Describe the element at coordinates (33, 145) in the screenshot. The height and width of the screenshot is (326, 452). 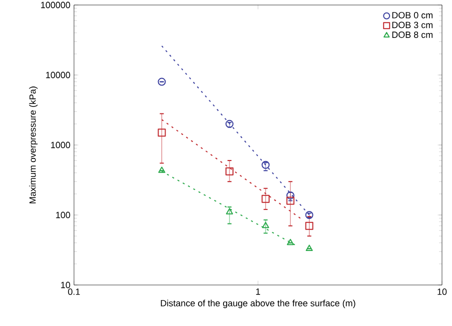
I see `y-axis-title: Maximum overpressure (kPa)` at that location.